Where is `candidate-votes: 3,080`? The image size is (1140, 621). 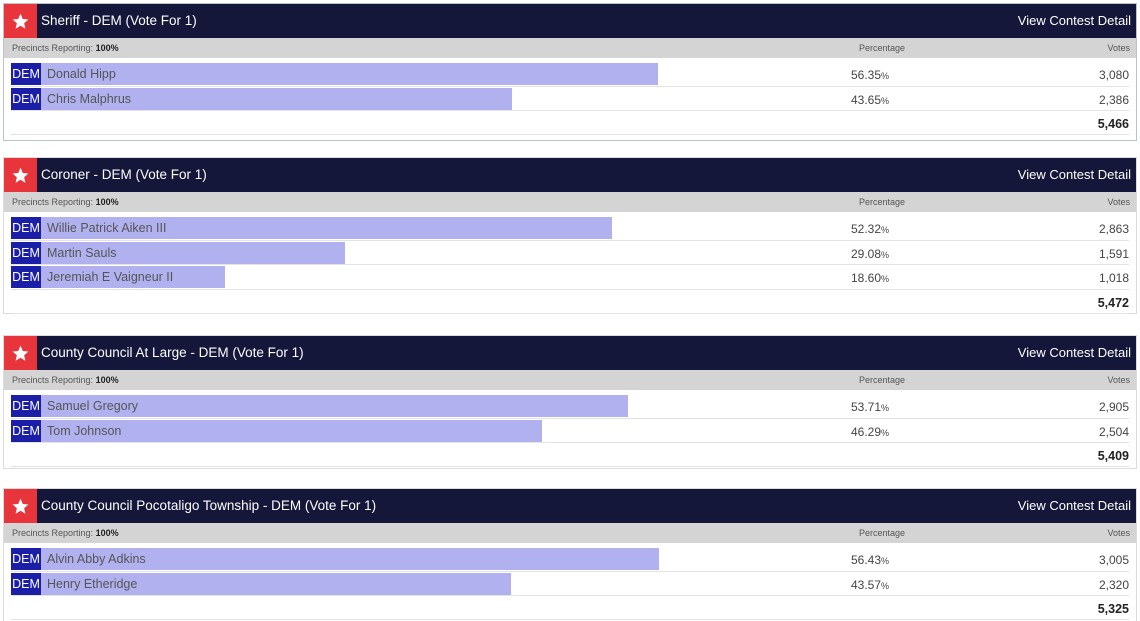
candidate-votes: 3,080 is located at coordinates (1113, 75).